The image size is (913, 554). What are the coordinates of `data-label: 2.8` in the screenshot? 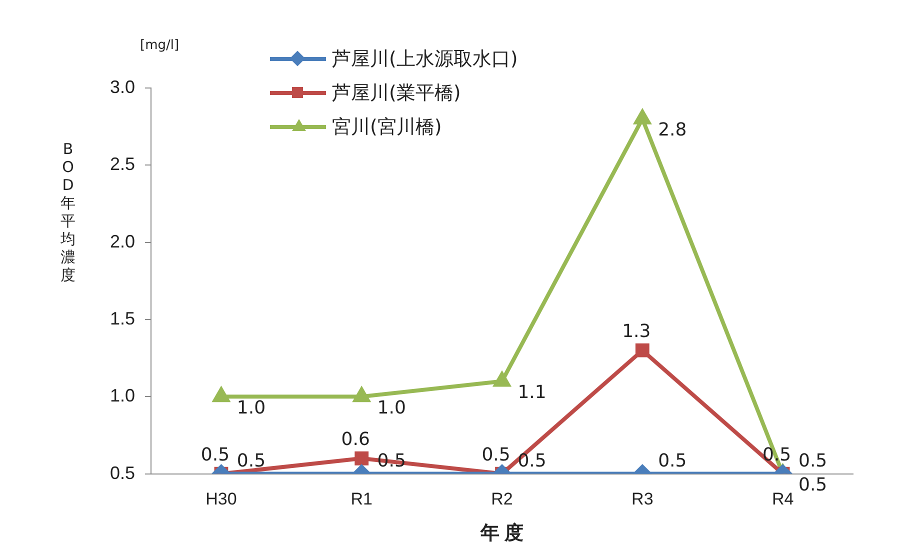 It's located at (672, 130).